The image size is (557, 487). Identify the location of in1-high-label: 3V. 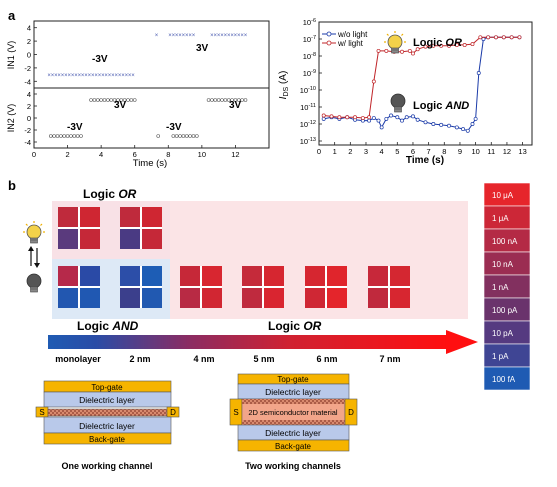
(202, 48).